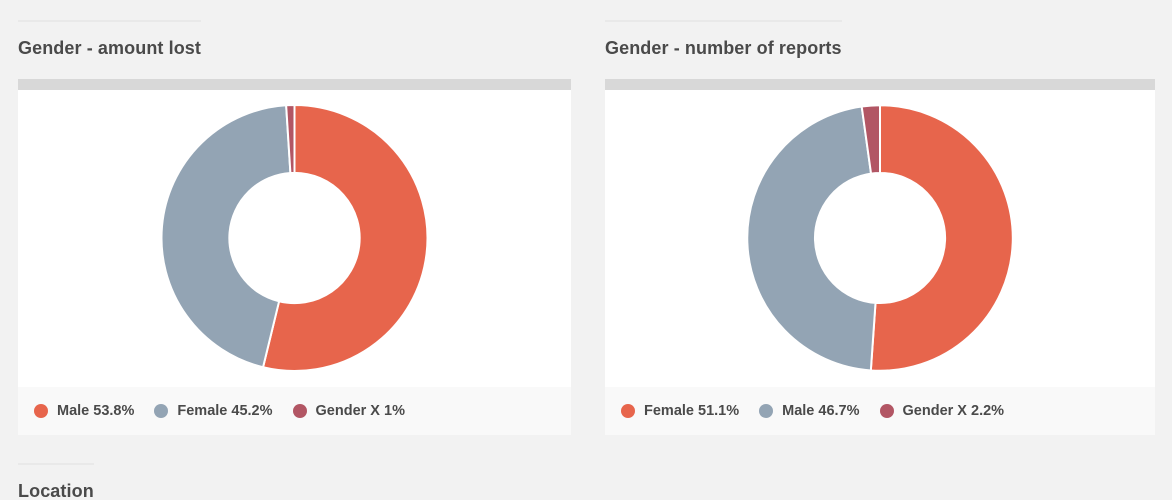  What do you see at coordinates (953, 411) in the screenshot?
I see `legend-label: Gender X 2.2%` at bounding box center [953, 411].